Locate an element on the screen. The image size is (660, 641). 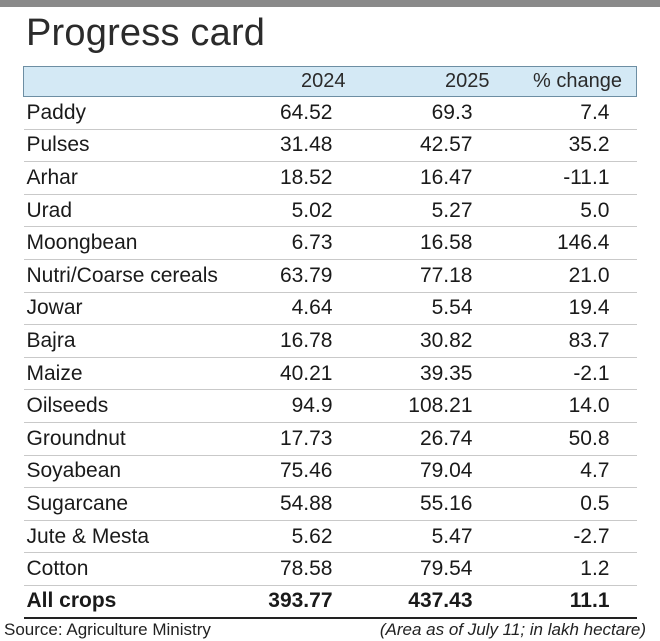
value-2024-cell: 18.52 is located at coordinates (305, 178).